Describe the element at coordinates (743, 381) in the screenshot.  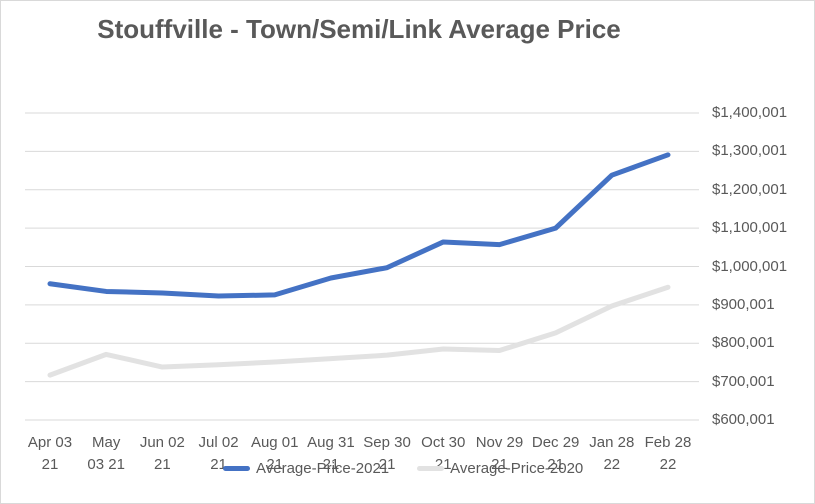
I see `y-axis-label: $700,001` at that location.